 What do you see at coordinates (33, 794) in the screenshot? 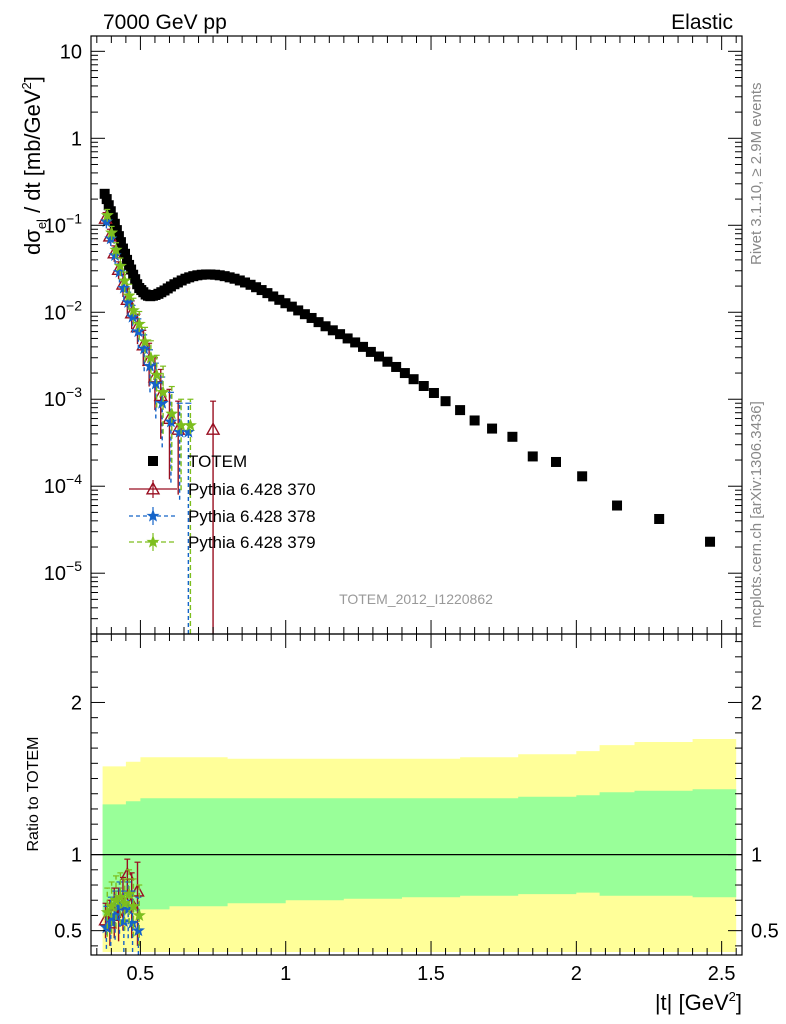
I see `ratio-y-axis-label: Ratio to TOTEM` at bounding box center [33, 794].